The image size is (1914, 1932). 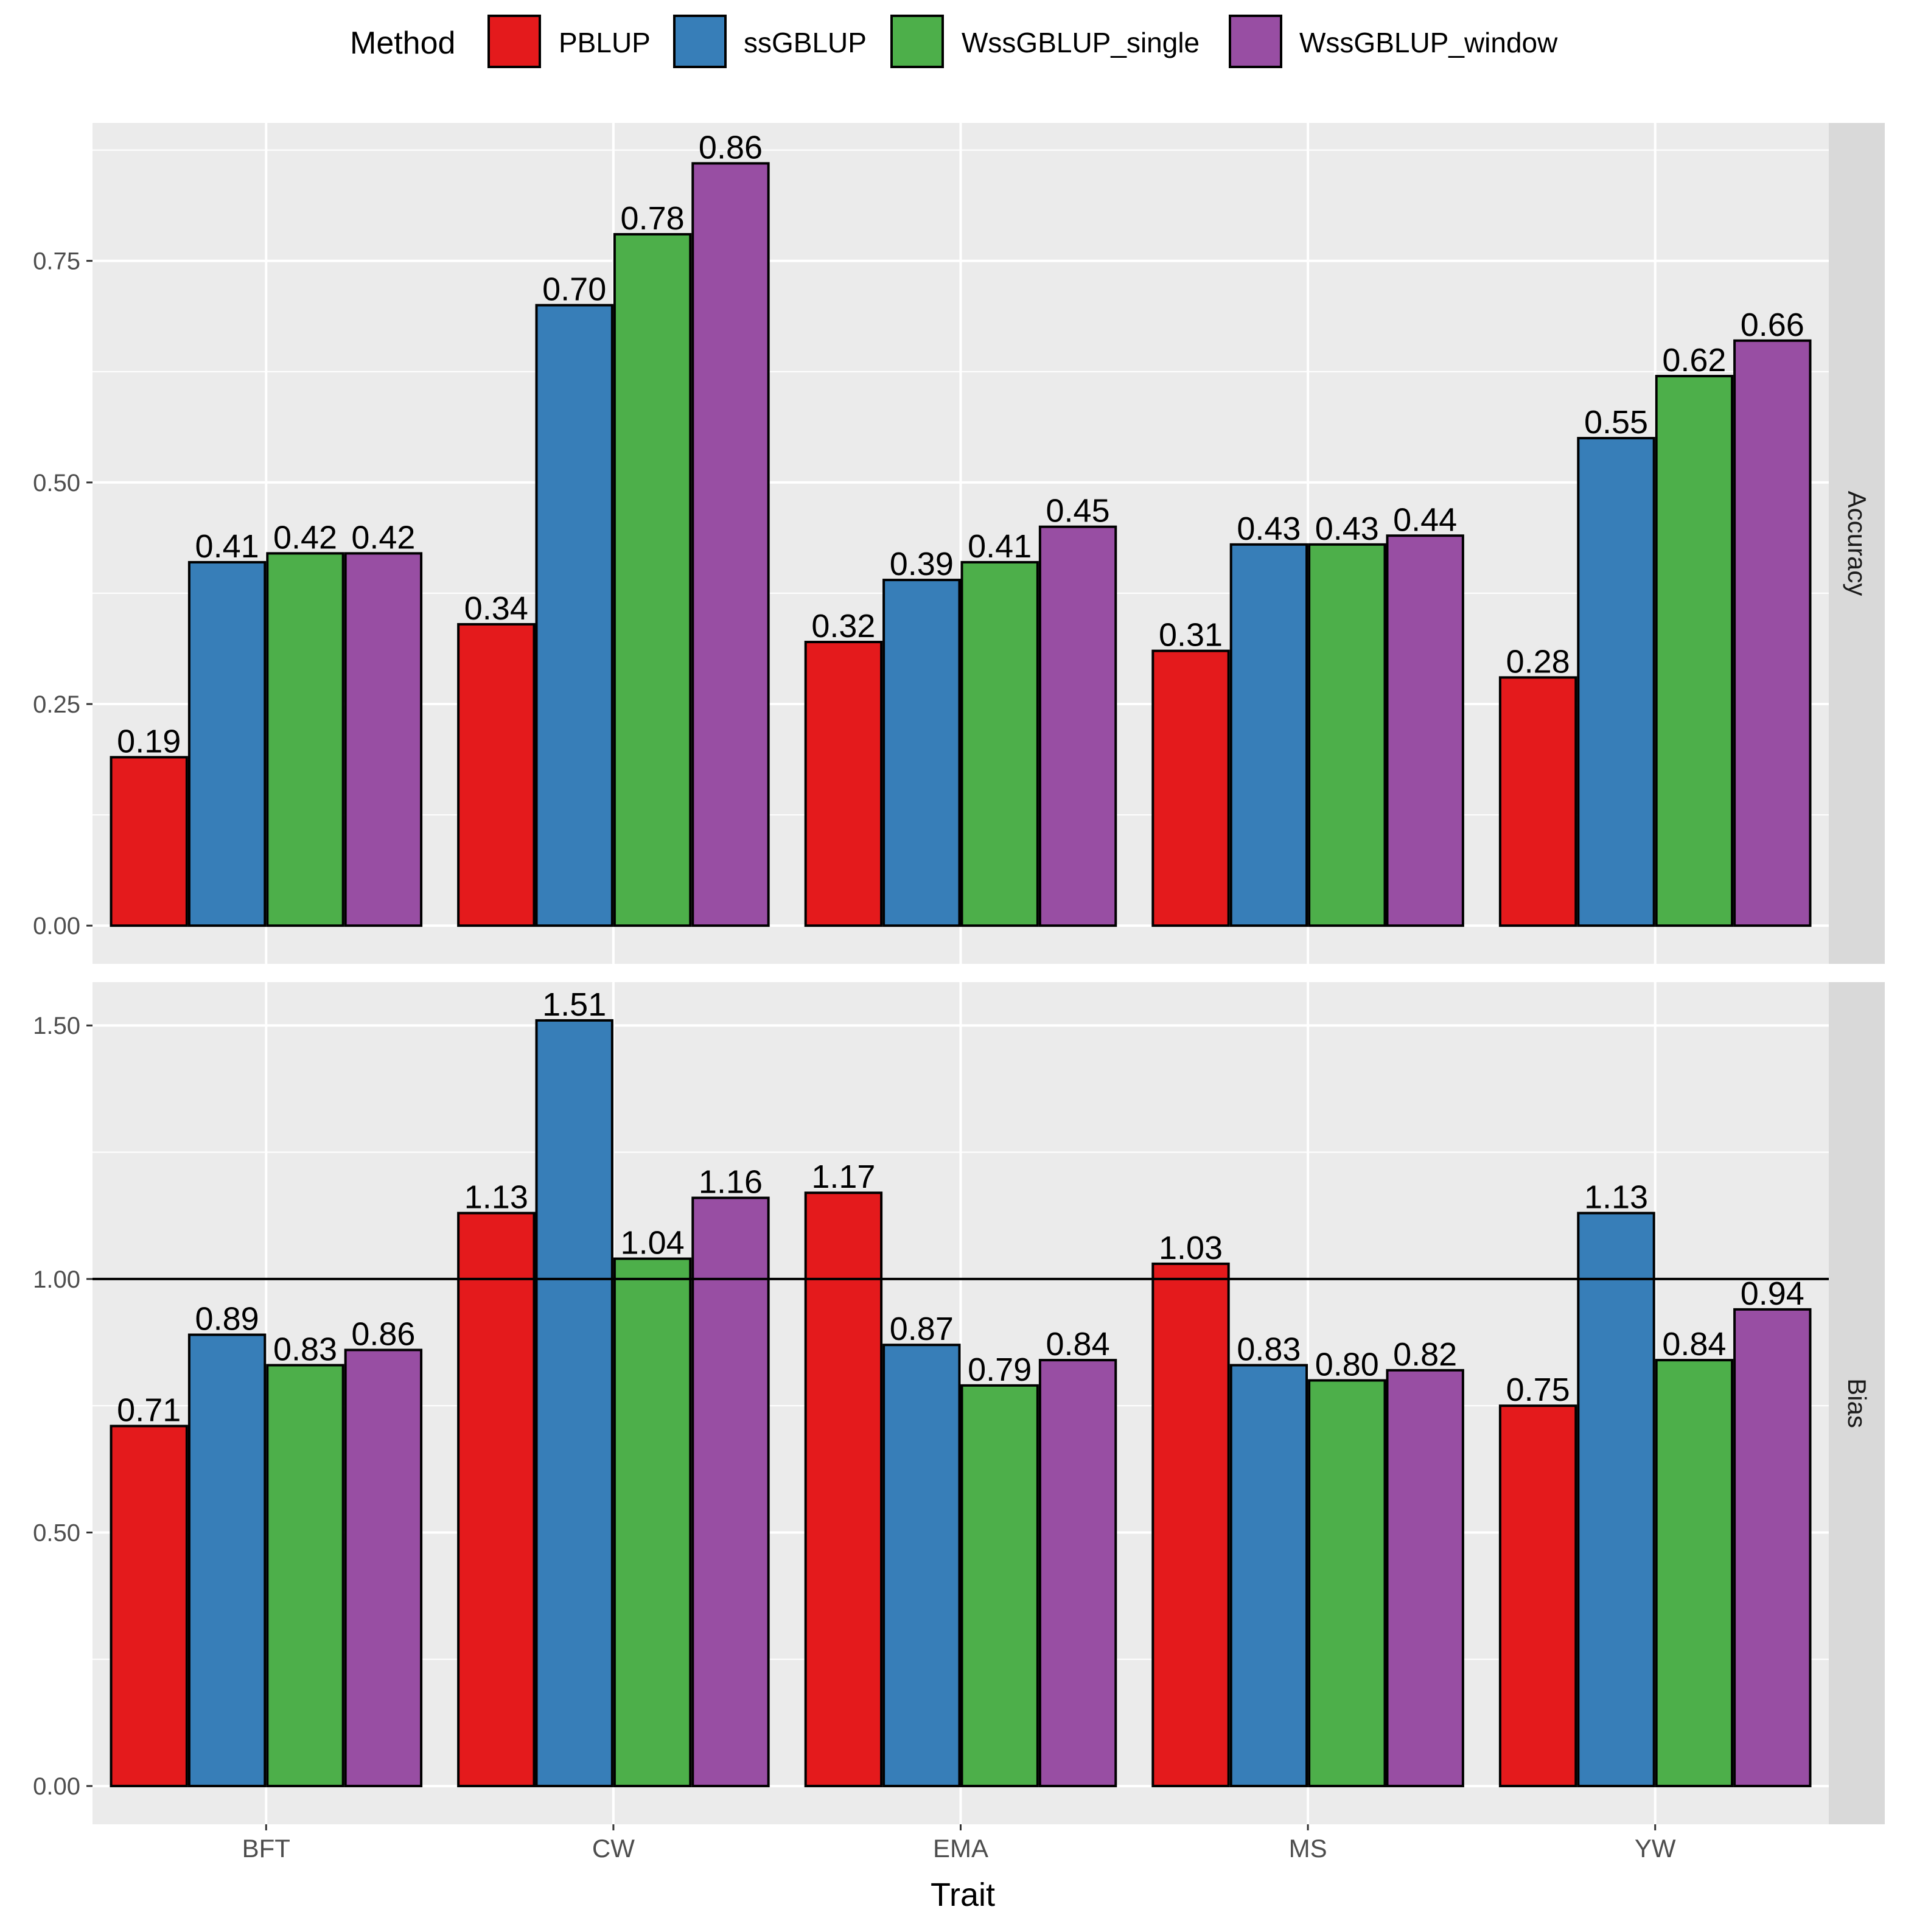 I want to click on data-label-bias-ema-pblup: 1.17, so click(x=843, y=1177).